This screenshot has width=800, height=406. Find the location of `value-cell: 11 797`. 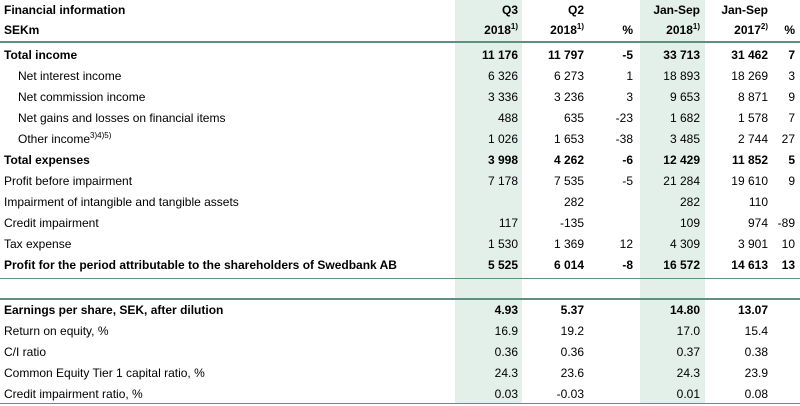

value-cell: 11 797 is located at coordinates (553, 55).